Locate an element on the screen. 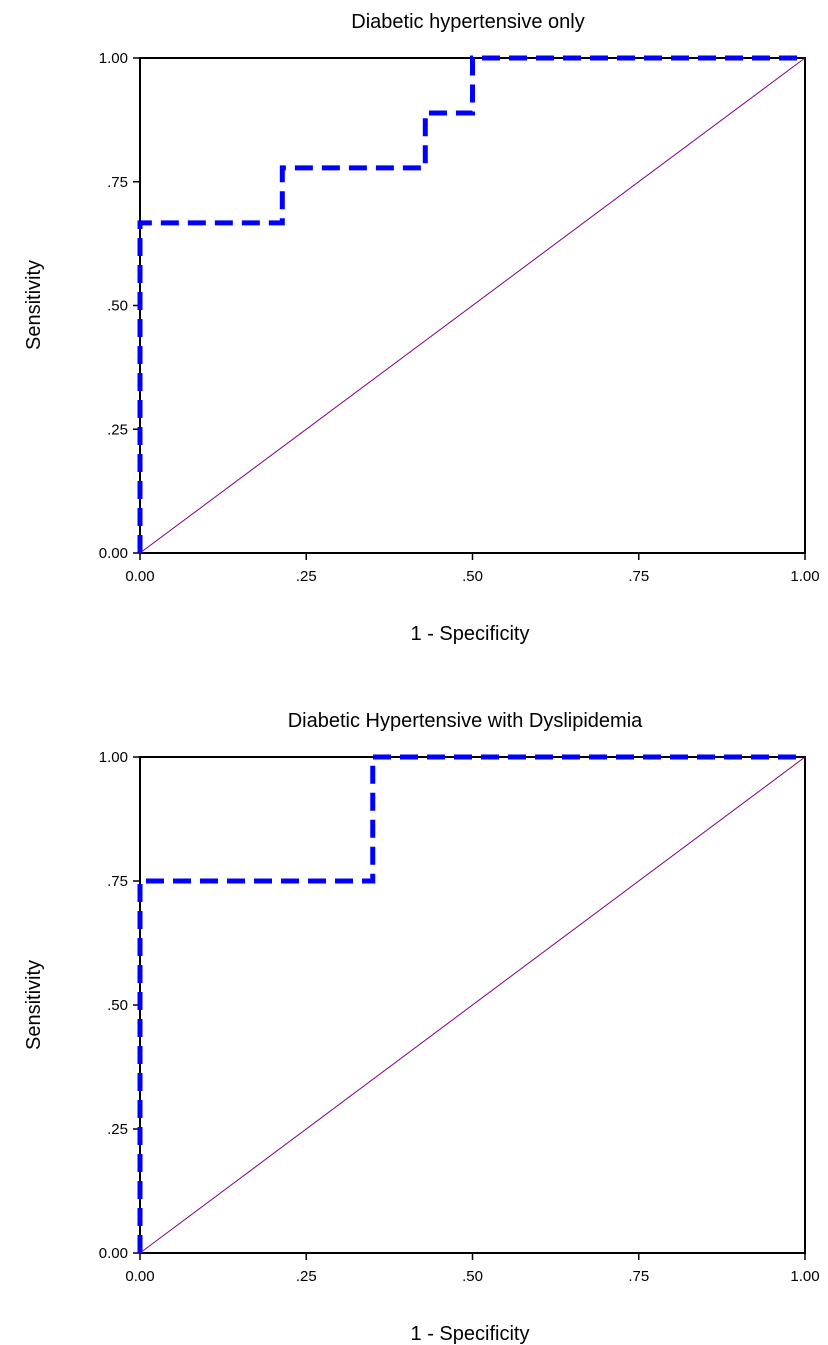 Image resolution: width=828 pixels, height=1345 pixels. chart-1-title: Diabetic hypertensive only is located at coordinates (467, 22).